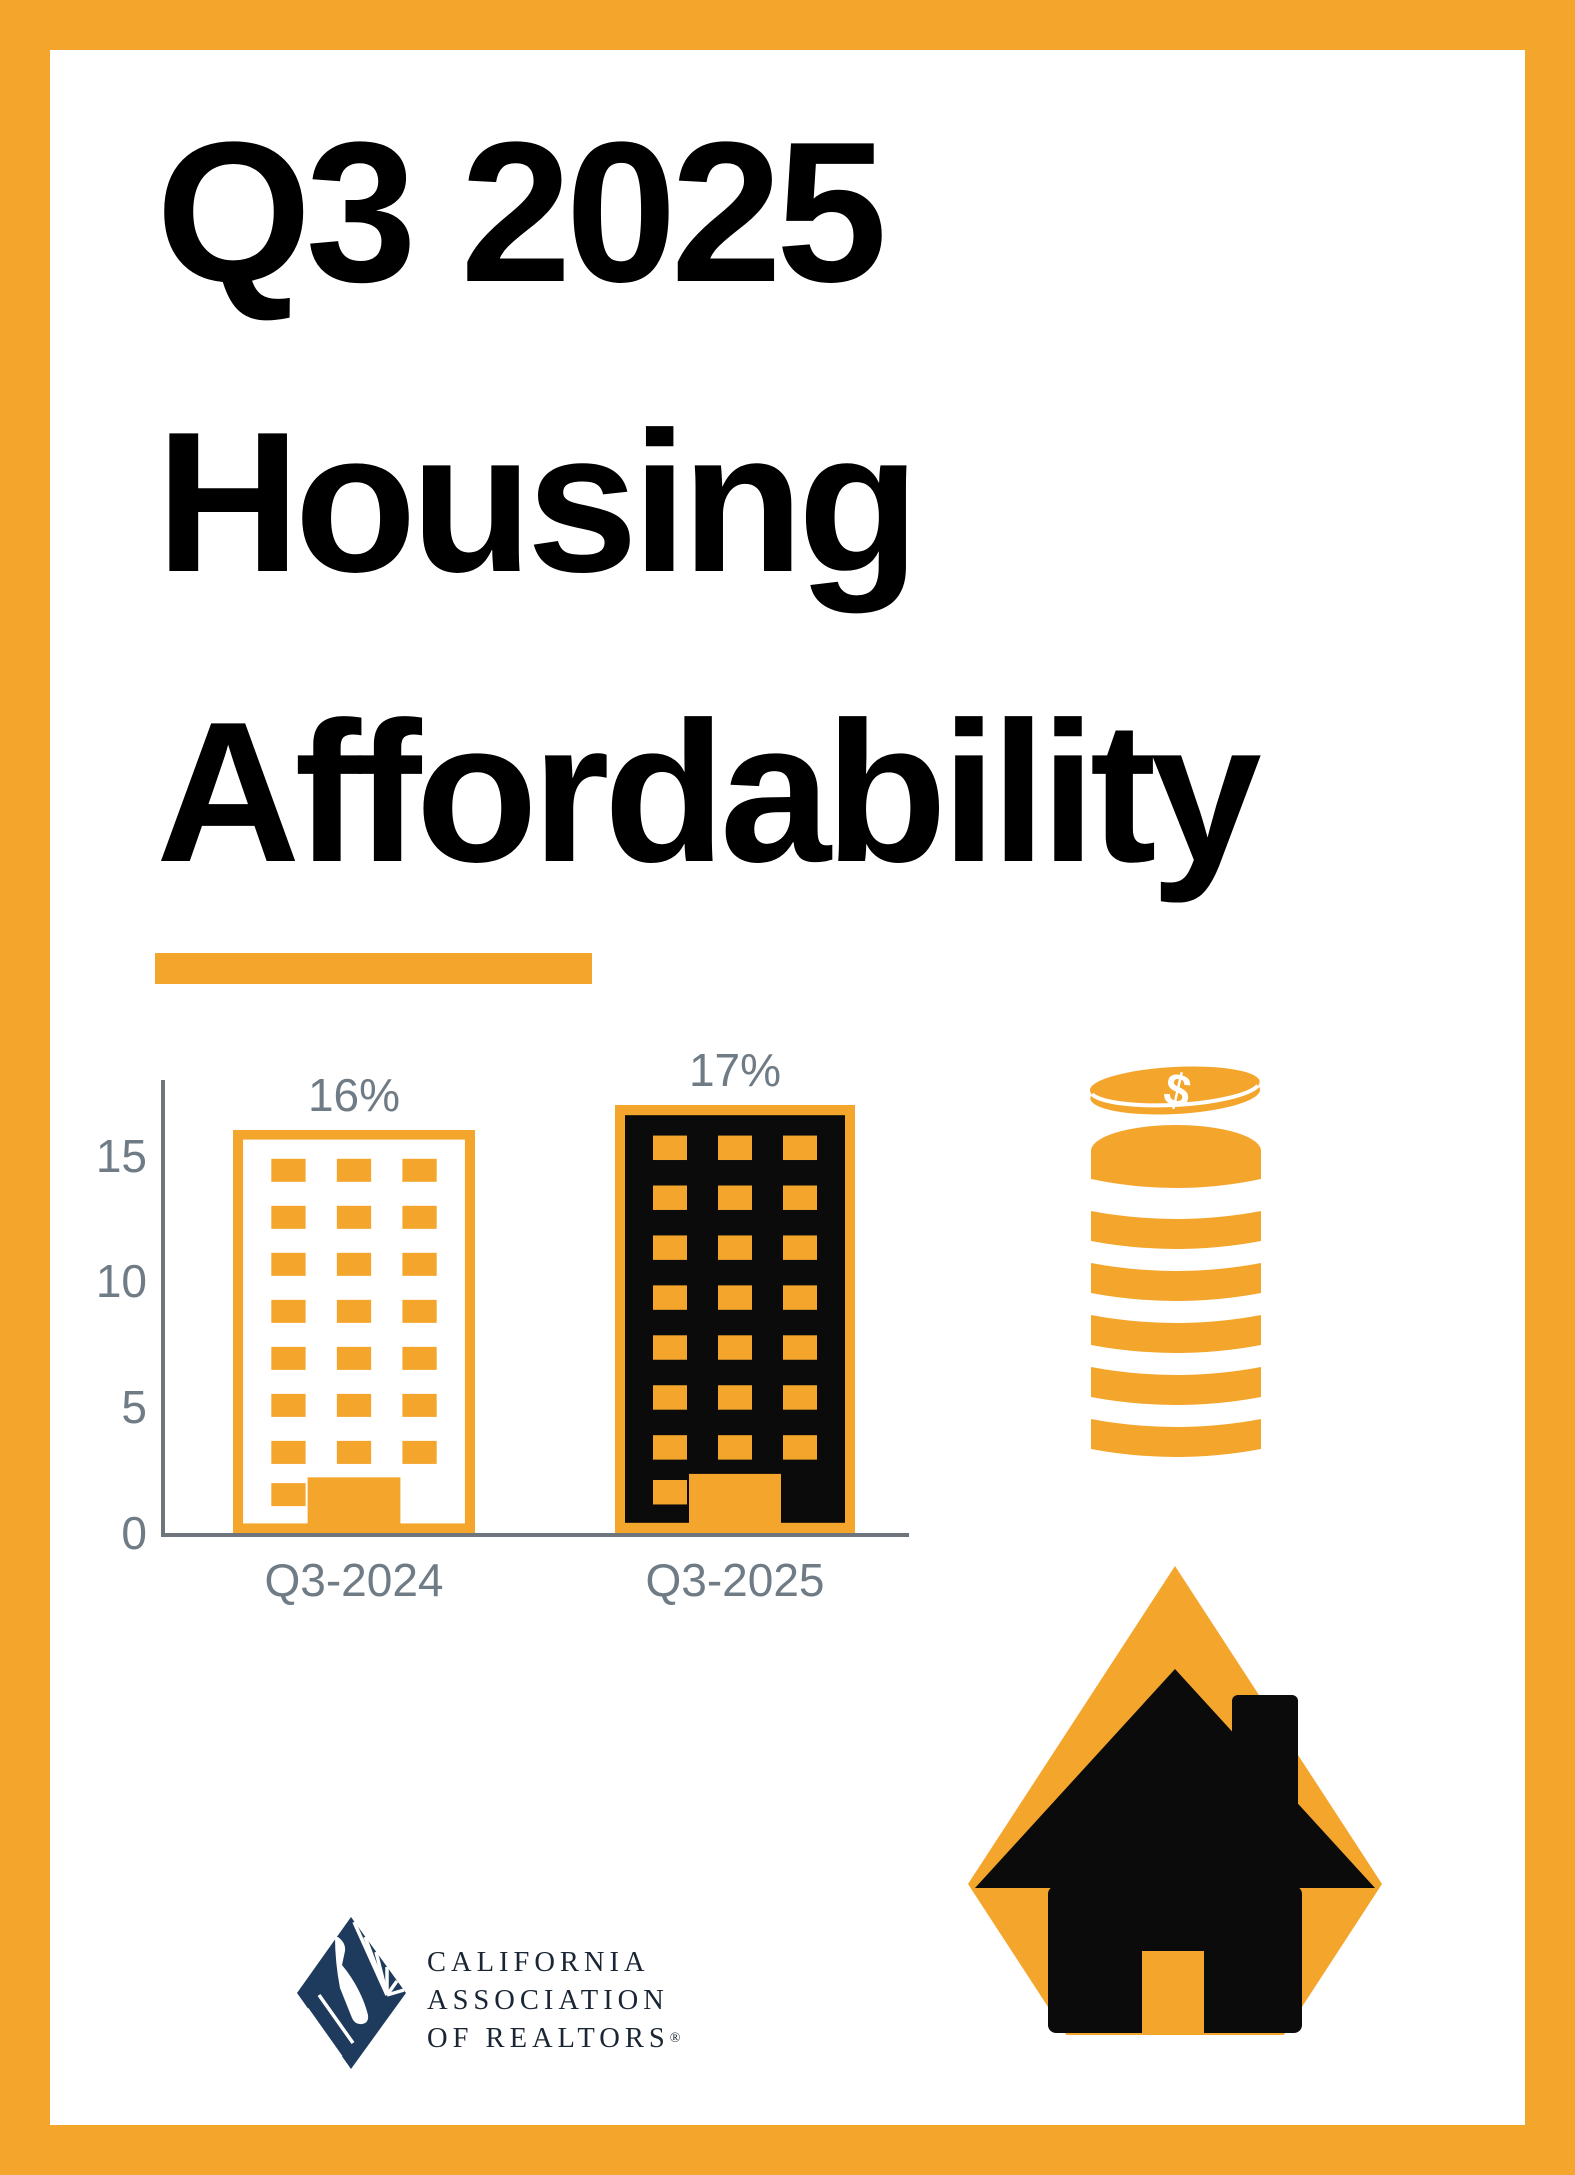 The width and height of the screenshot is (1575, 2175). Describe the element at coordinates (1173, 1993) in the screenshot. I see `house-door` at that location.